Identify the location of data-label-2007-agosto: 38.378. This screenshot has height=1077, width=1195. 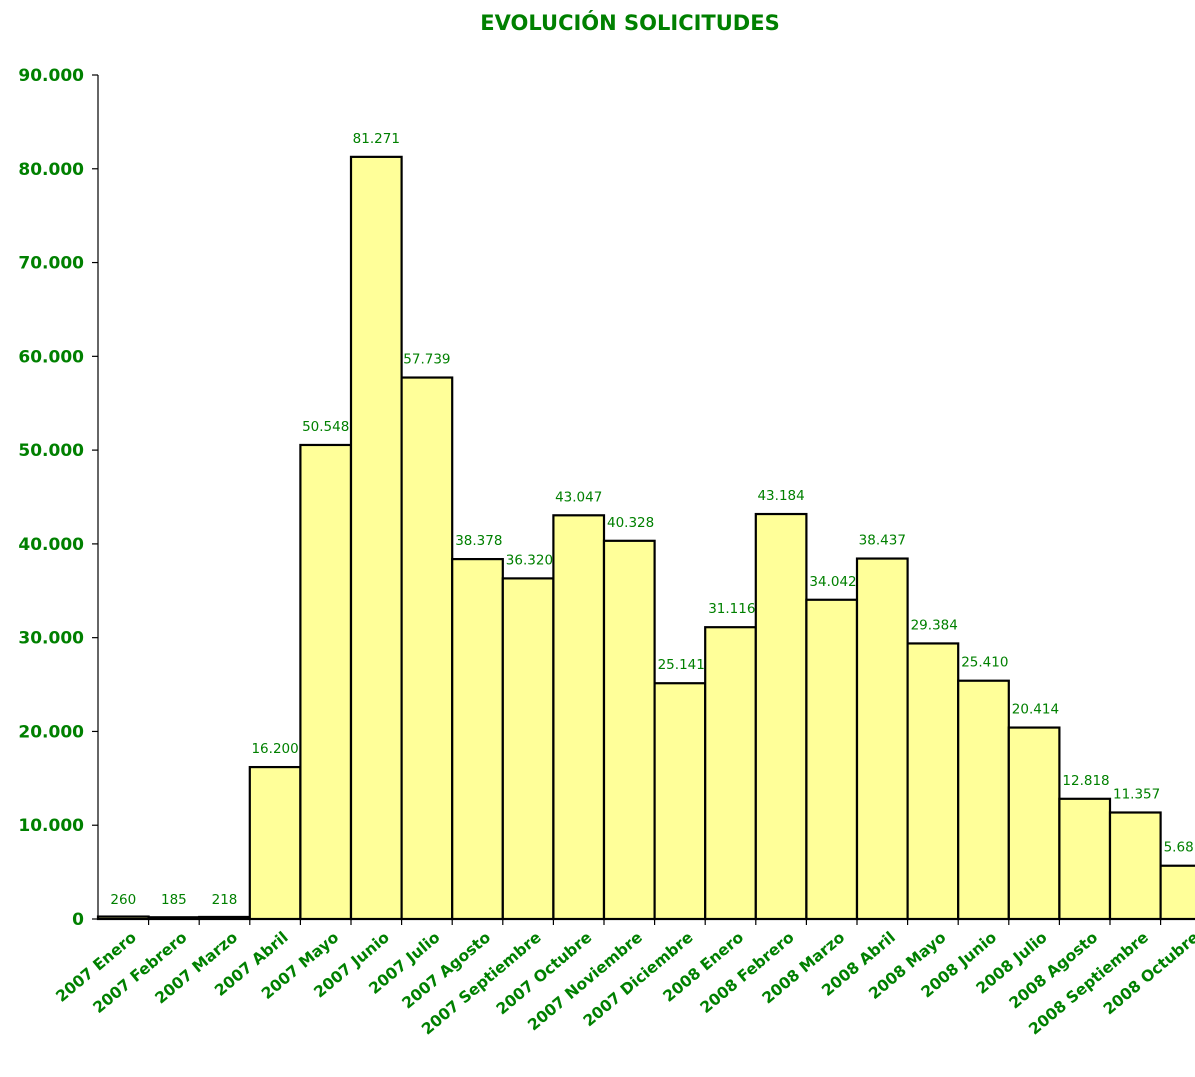
(478, 541).